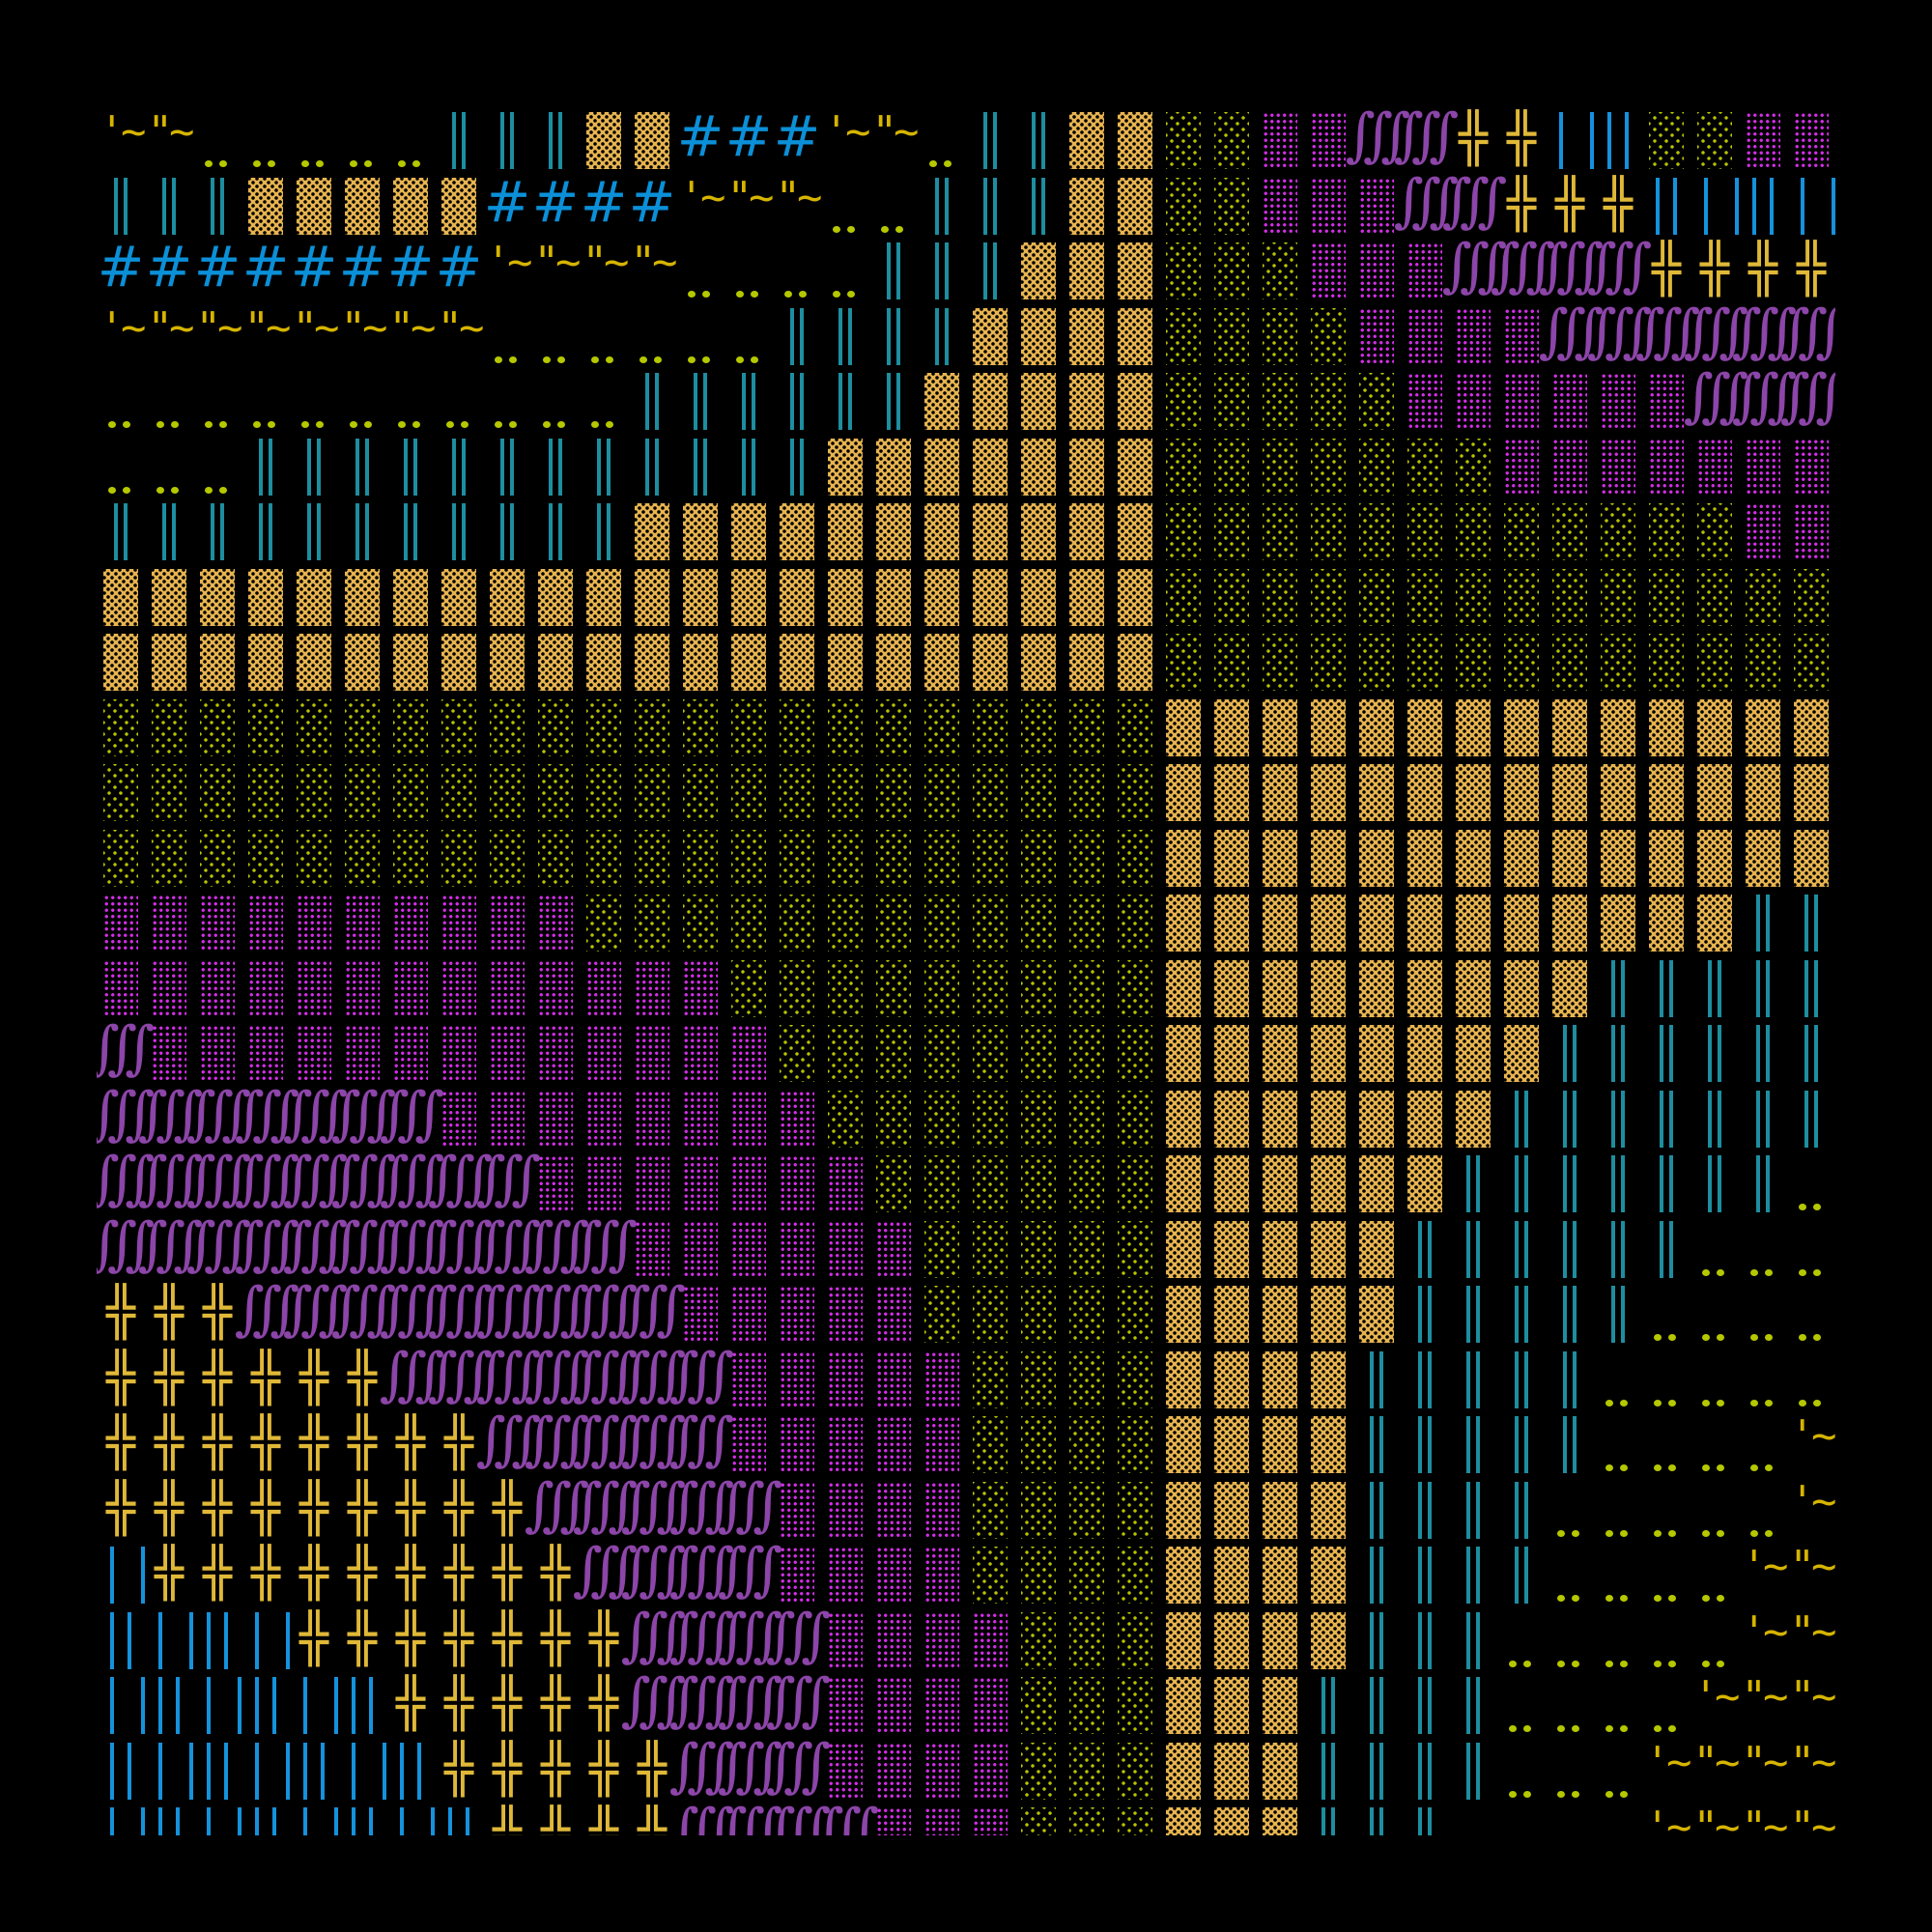  Describe the element at coordinates (798, 203) in the screenshot. I see `yellow-tilde-cell: "~` at that location.